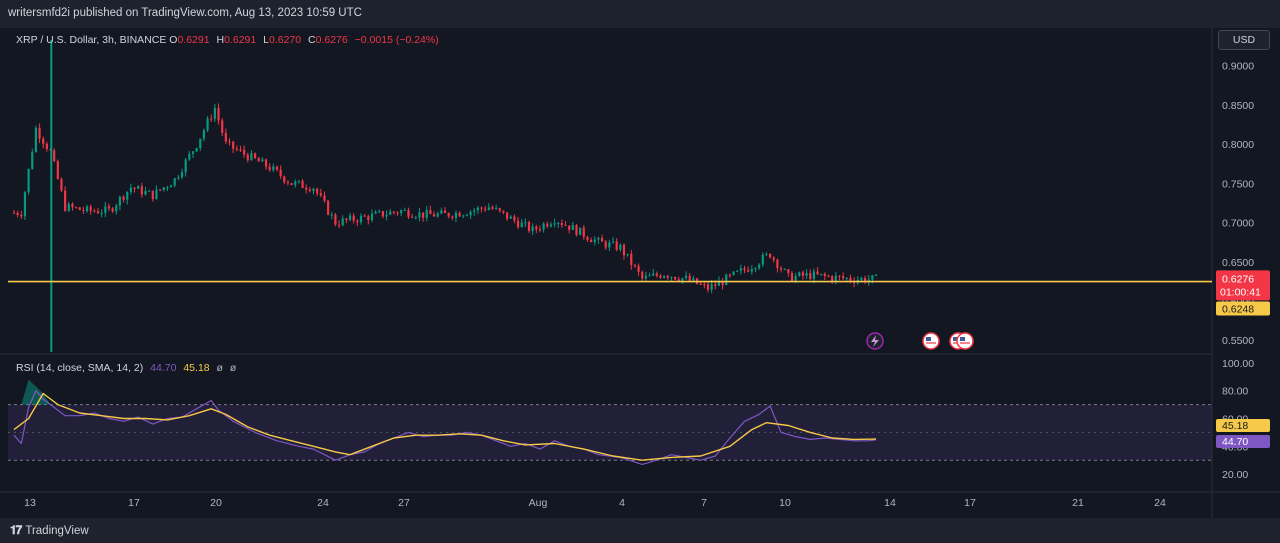  What do you see at coordinates (30, 503) in the screenshot?
I see `time-axis-tick-label: 13` at bounding box center [30, 503].